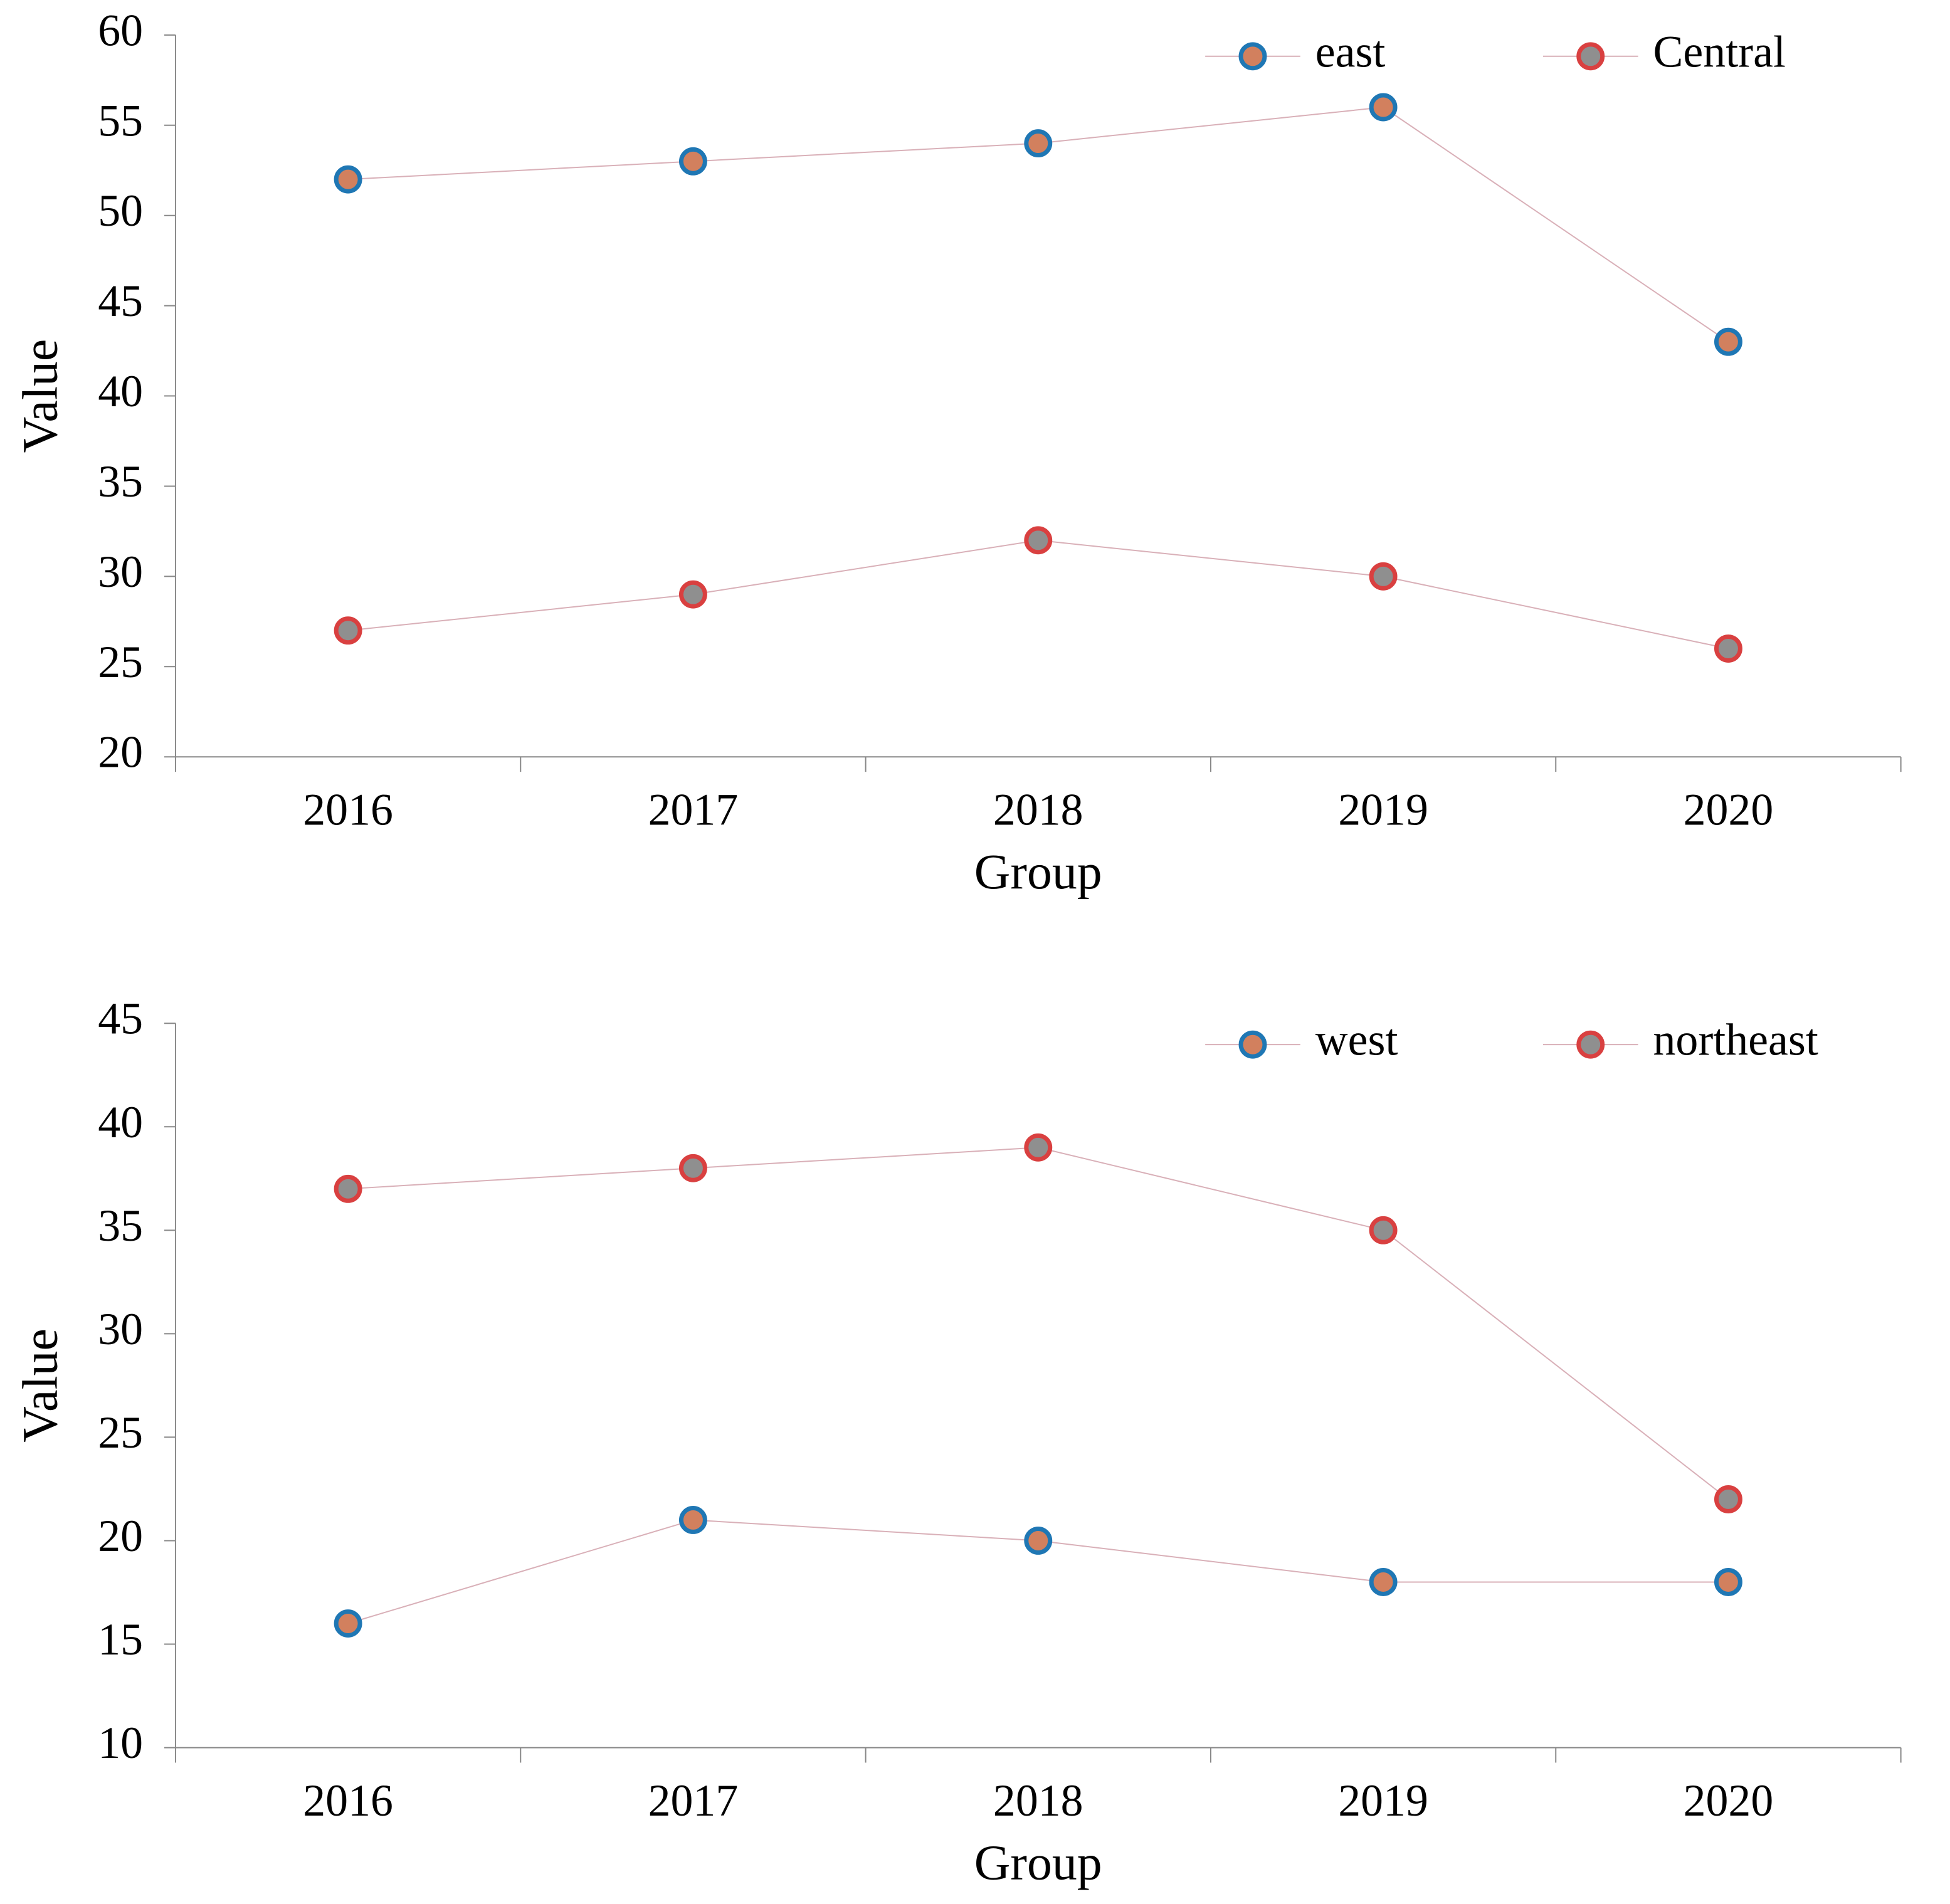 The image size is (1950, 1904). What do you see at coordinates (120, 120) in the screenshot?
I see `y-tick-label: 55` at bounding box center [120, 120].